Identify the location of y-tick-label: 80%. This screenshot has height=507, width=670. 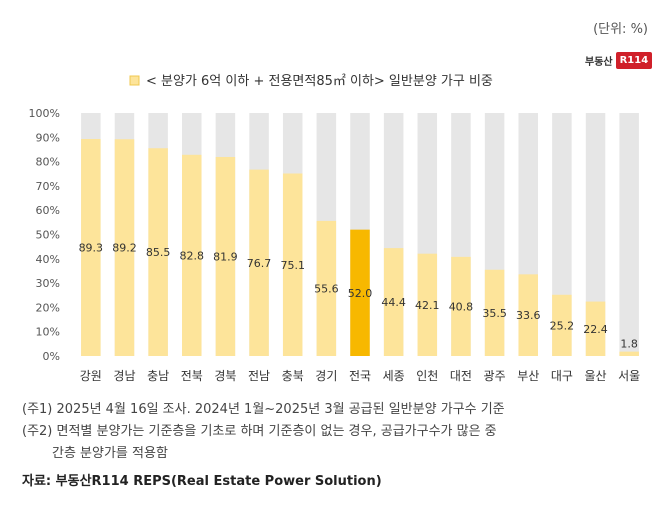
(48, 162).